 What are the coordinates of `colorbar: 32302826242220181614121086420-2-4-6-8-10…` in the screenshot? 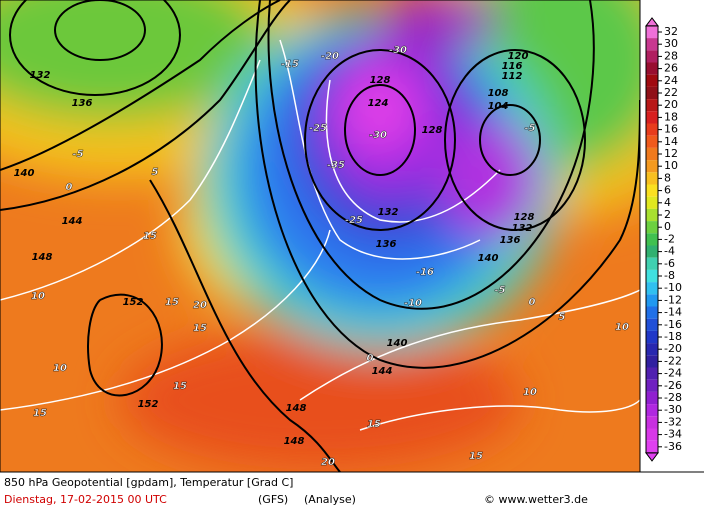 It's located at (663, 239).